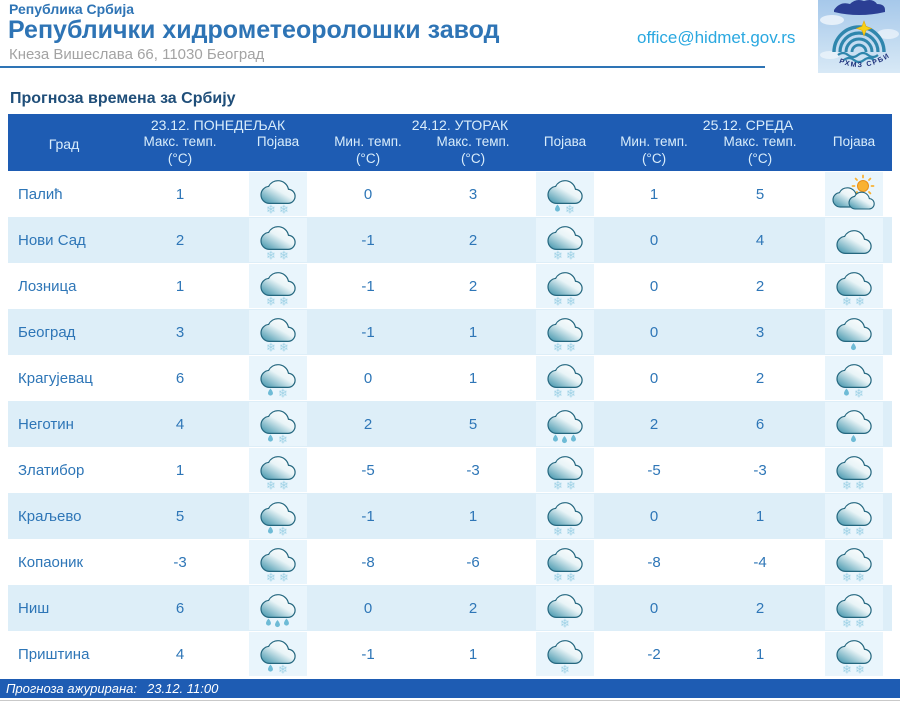 The image size is (900, 701). I want to click on day-header-wednesday: 25.12. СРЕДА, so click(748, 123).